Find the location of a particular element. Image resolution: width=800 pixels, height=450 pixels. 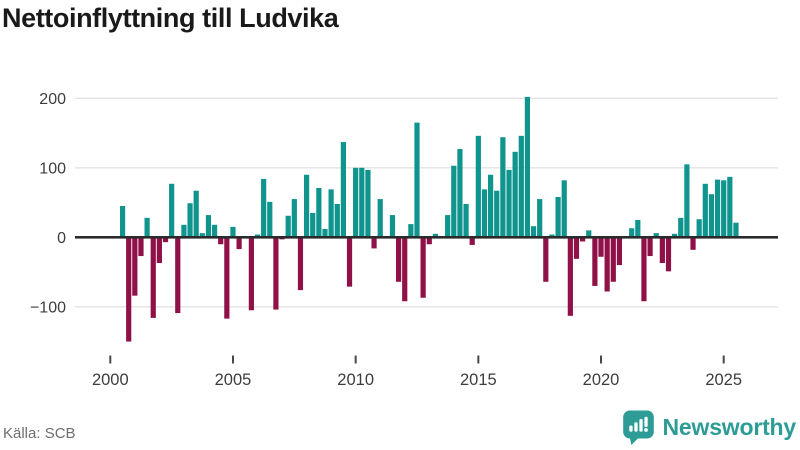

bar-2021q2 is located at coordinates (632, 233).